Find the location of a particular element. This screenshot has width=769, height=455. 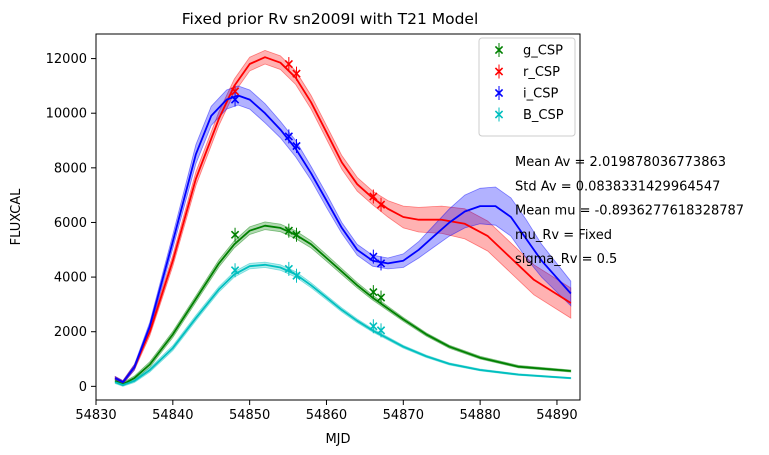

y-axis-title: FLUXCAL is located at coordinates (16, 217).